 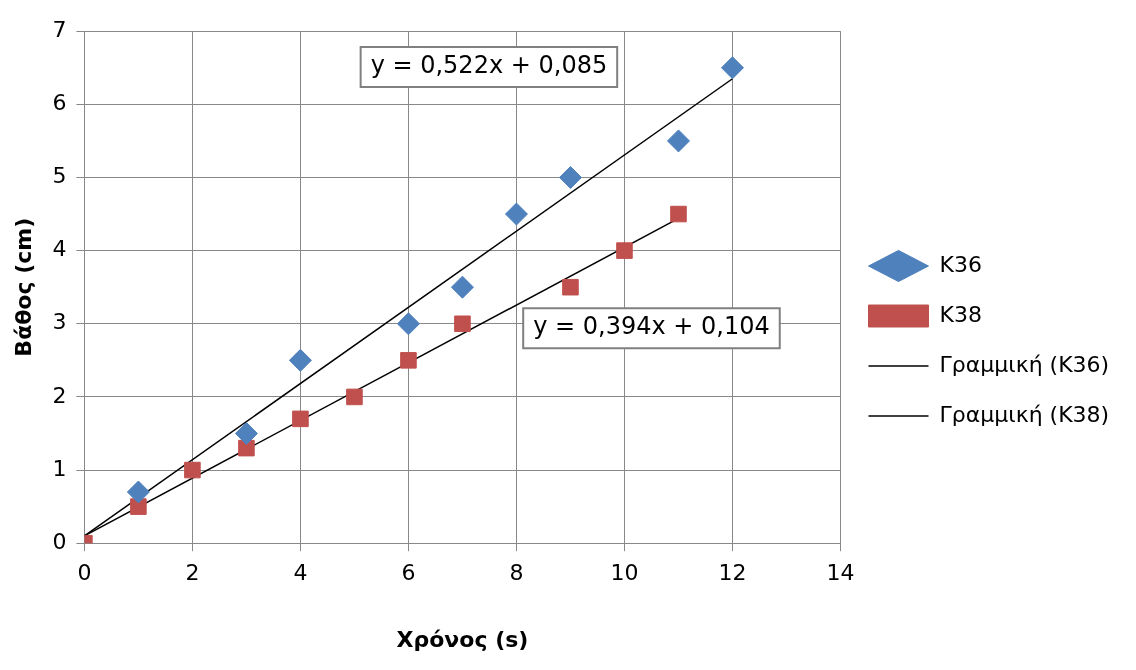 What do you see at coordinates (1024, 414) in the screenshot?
I see `legend-label: Γραμμική (Κ38)` at bounding box center [1024, 414].